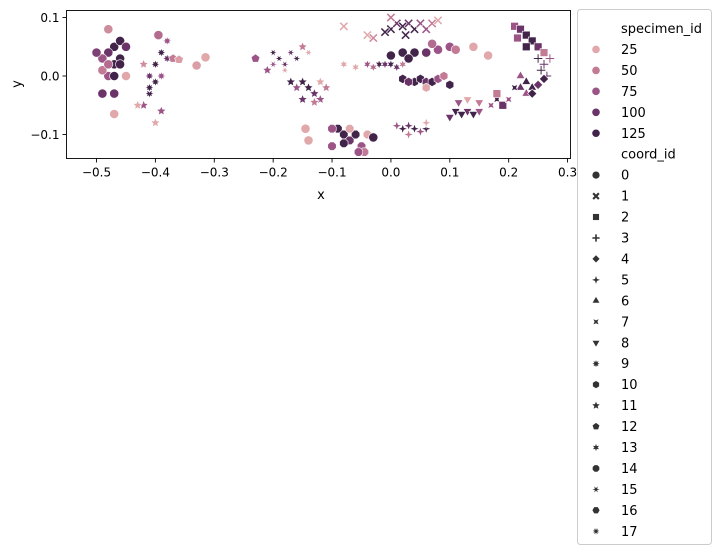 The image size is (722, 559). What do you see at coordinates (596, 238) in the screenshot?
I see `plus-marker-icon` at bounding box center [596, 238].